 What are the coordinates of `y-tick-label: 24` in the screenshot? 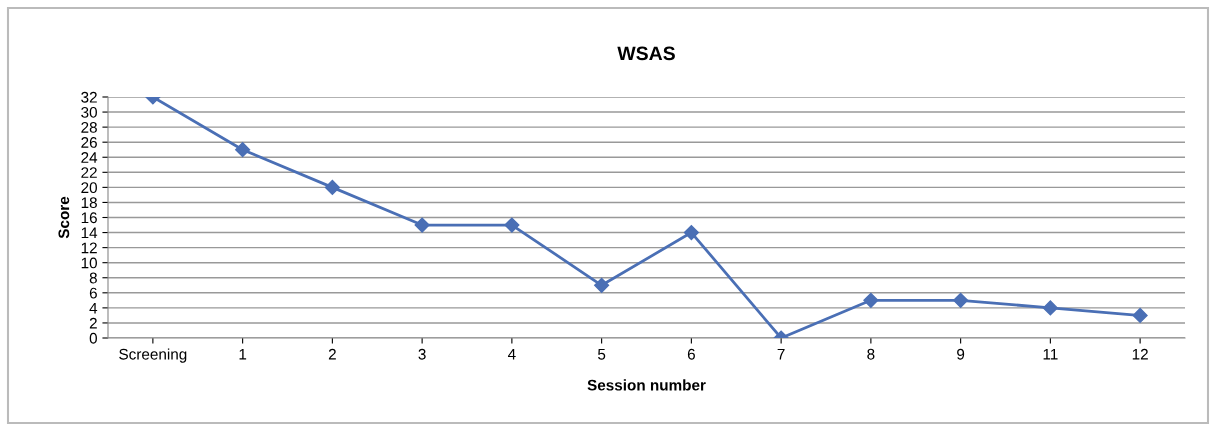 It's located at (89, 157).